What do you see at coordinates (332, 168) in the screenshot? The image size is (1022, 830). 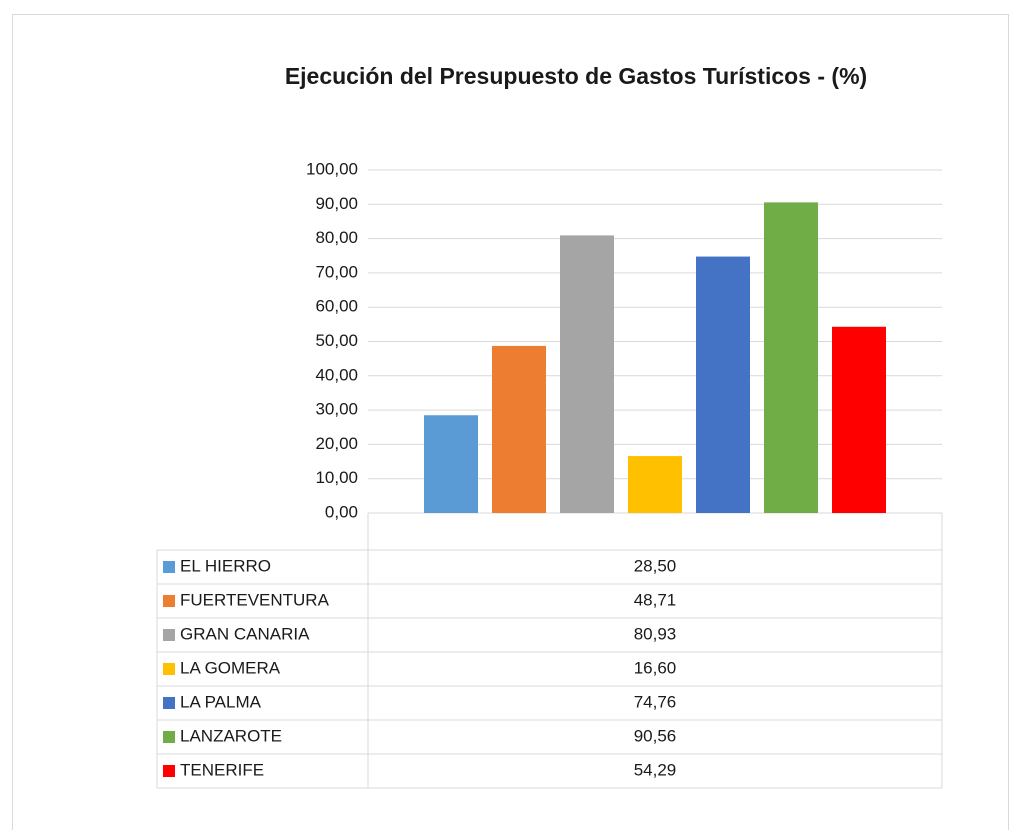 I see `y-tick-label: 100,00` at bounding box center [332, 168].